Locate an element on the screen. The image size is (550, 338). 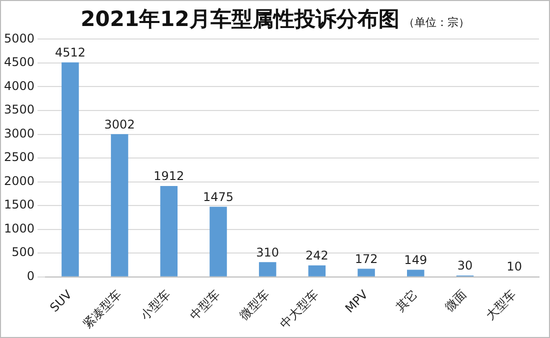
data-label: 1912 is located at coordinates (169, 176).